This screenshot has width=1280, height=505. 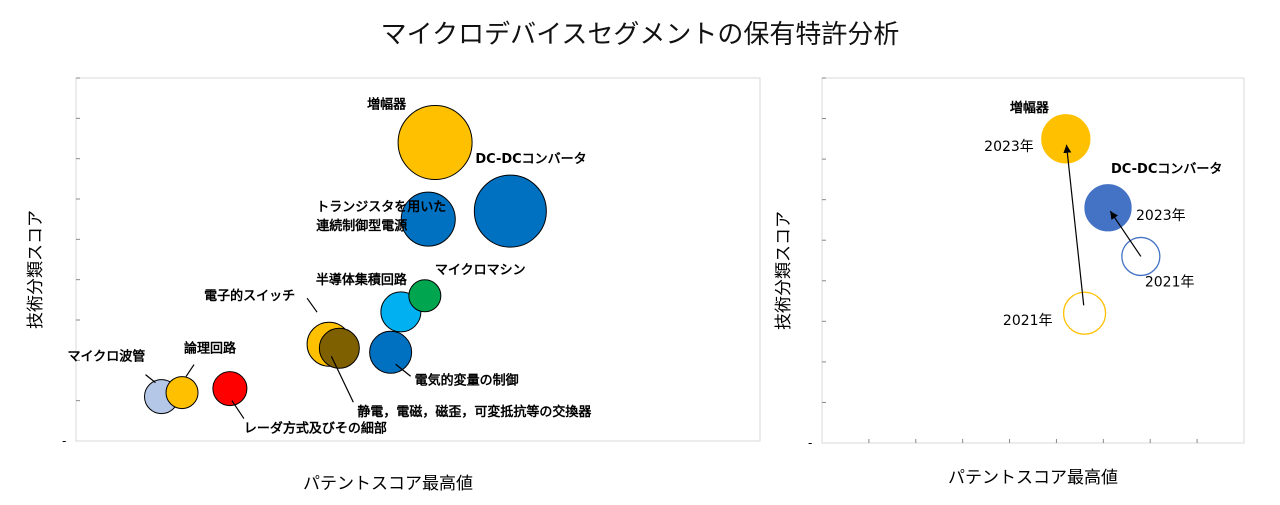 What do you see at coordinates (530, 159) in the screenshot?
I see `bubble-label-1: DC-DCコンバータ` at bounding box center [530, 159].